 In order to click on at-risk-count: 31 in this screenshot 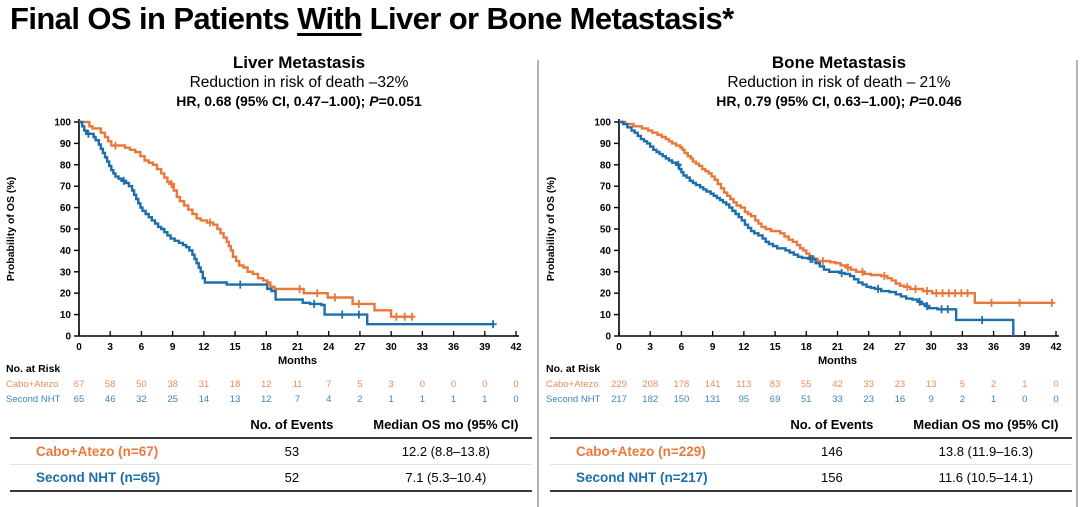, I will do `click(204, 384)`.